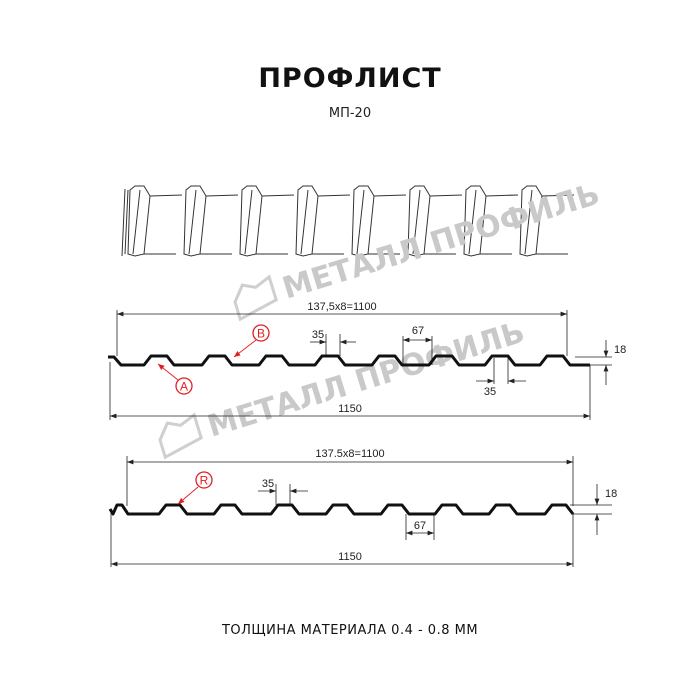 This screenshot has width=700, height=700. I want to click on profile-1-height-label: 18, so click(620, 350).